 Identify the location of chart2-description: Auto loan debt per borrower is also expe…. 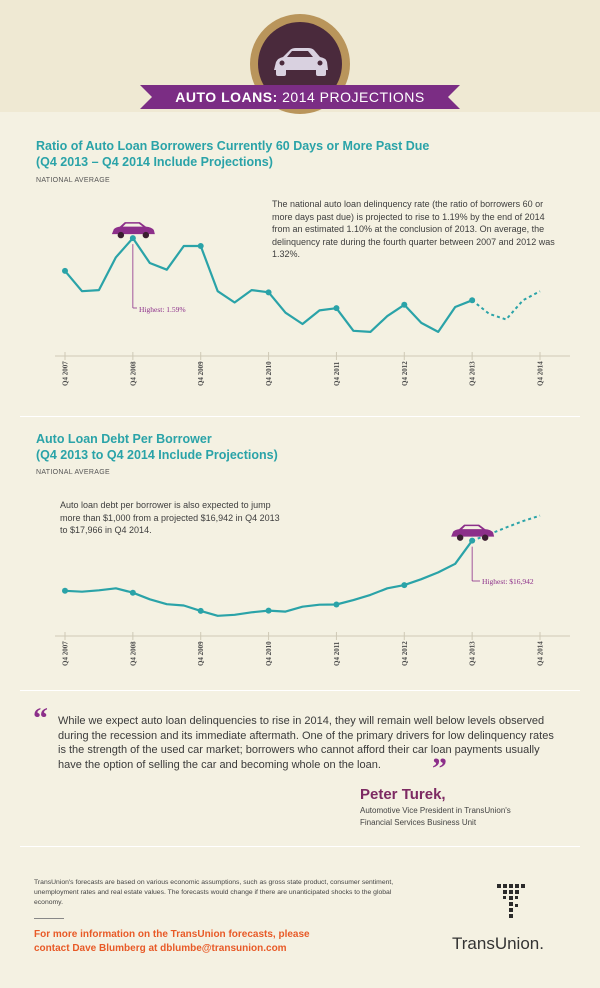
(170, 517).